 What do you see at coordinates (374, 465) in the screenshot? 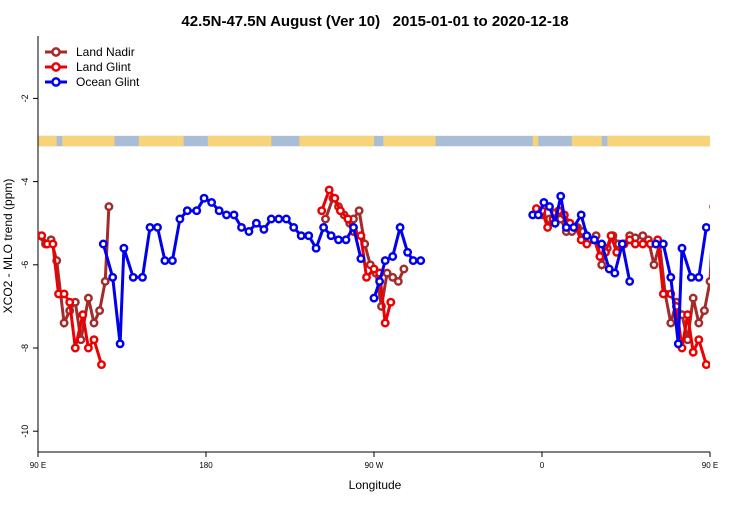
I see `x-tick-label: 90 W` at bounding box center [374, 465].